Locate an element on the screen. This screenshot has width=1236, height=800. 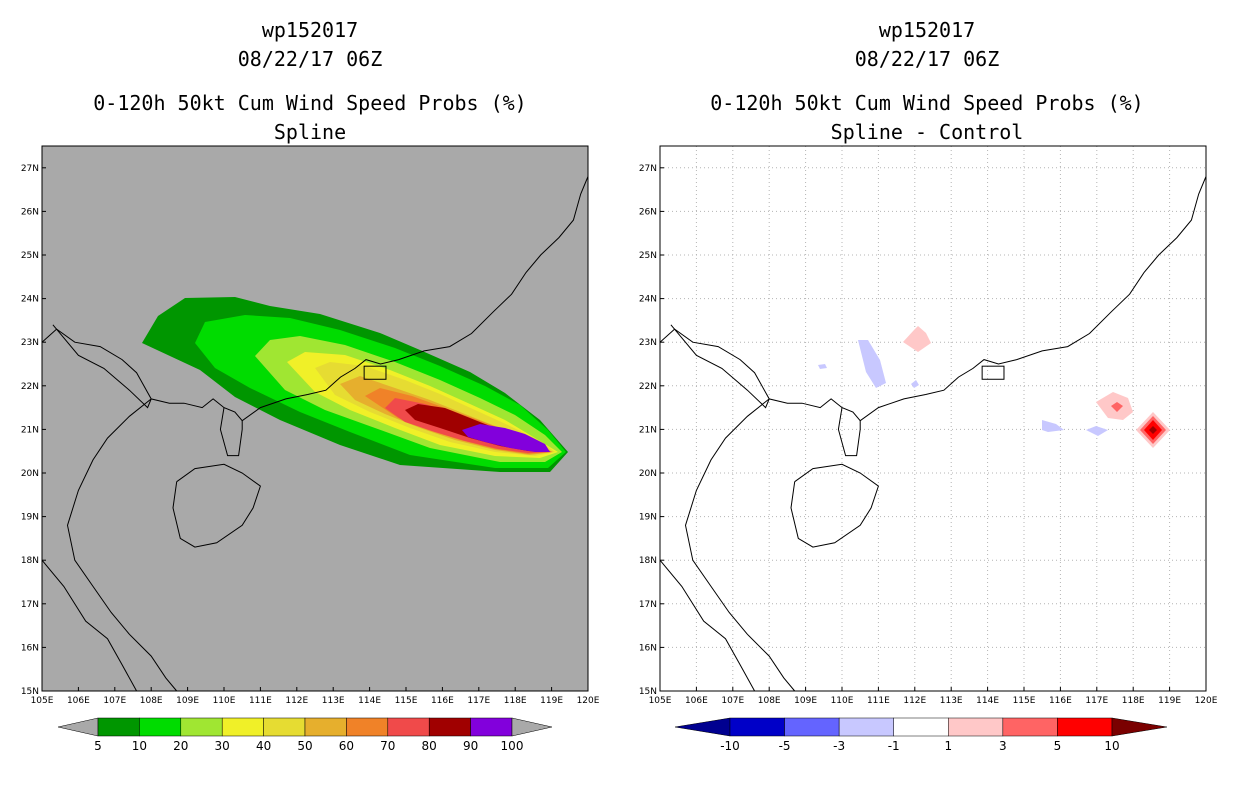
colorbar-label: 30 is located at coordinates (222, 746).